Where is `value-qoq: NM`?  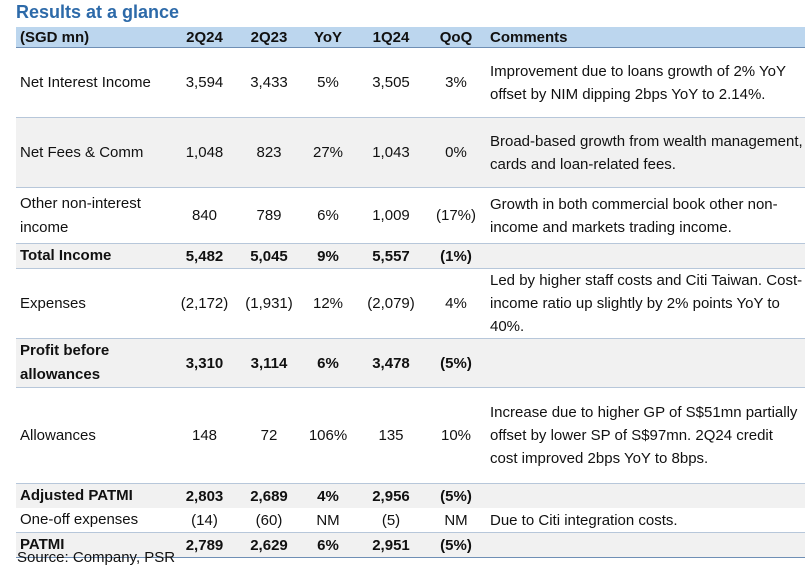
value-qoq: NM is located at coordinates (456, 520).